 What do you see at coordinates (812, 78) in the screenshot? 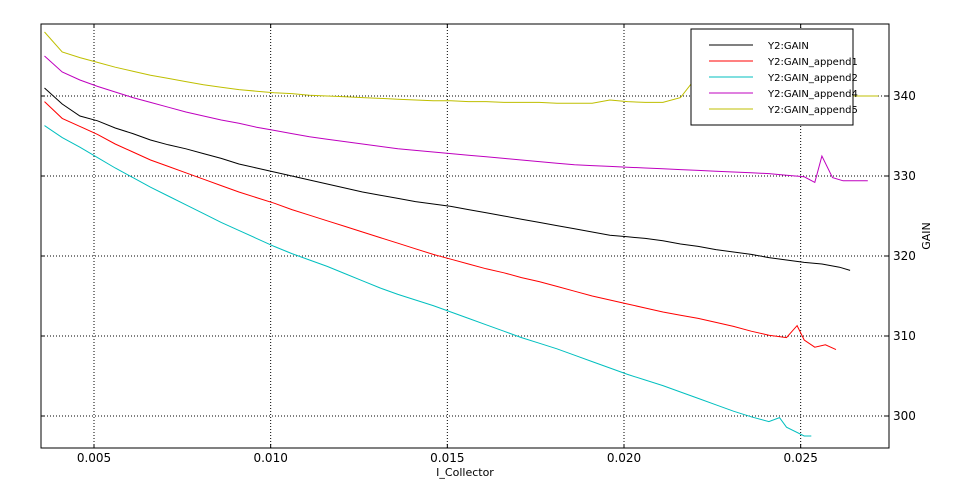
I see `legend-label: Y2:GAIN_append2` at bounding box center [812, 78].